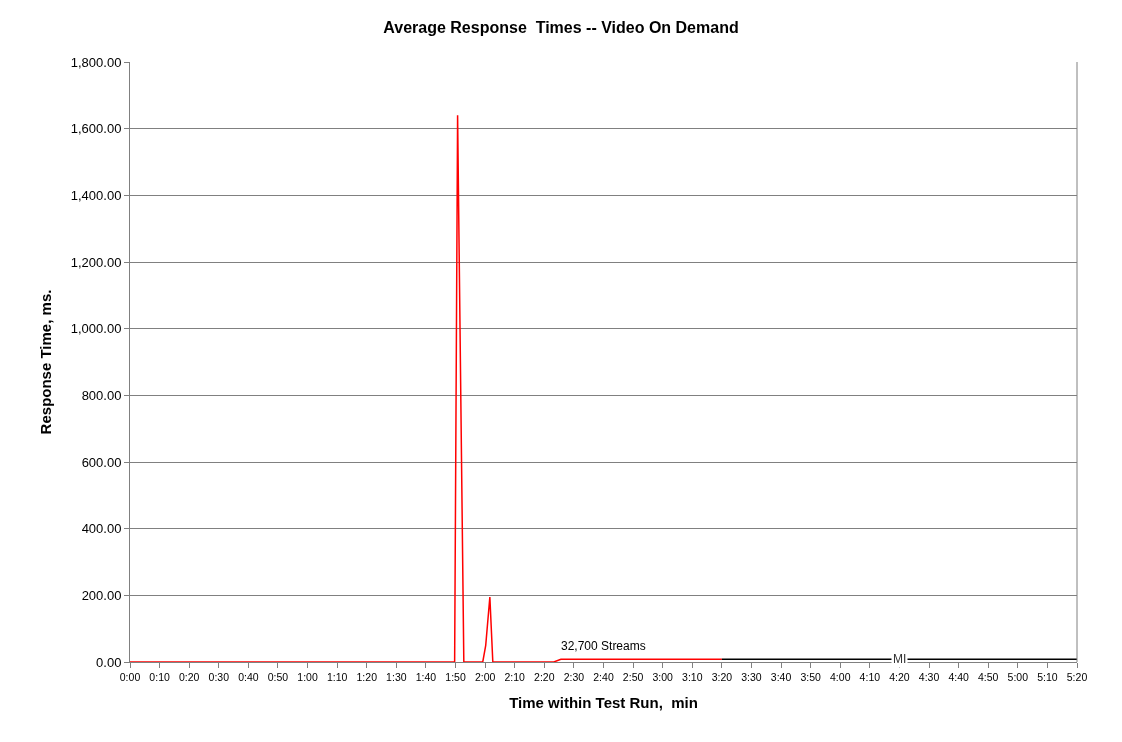  Describe the element at coordinates (929, 676) in the screenshot. I see `x-tick-label: 4:30` at that location.